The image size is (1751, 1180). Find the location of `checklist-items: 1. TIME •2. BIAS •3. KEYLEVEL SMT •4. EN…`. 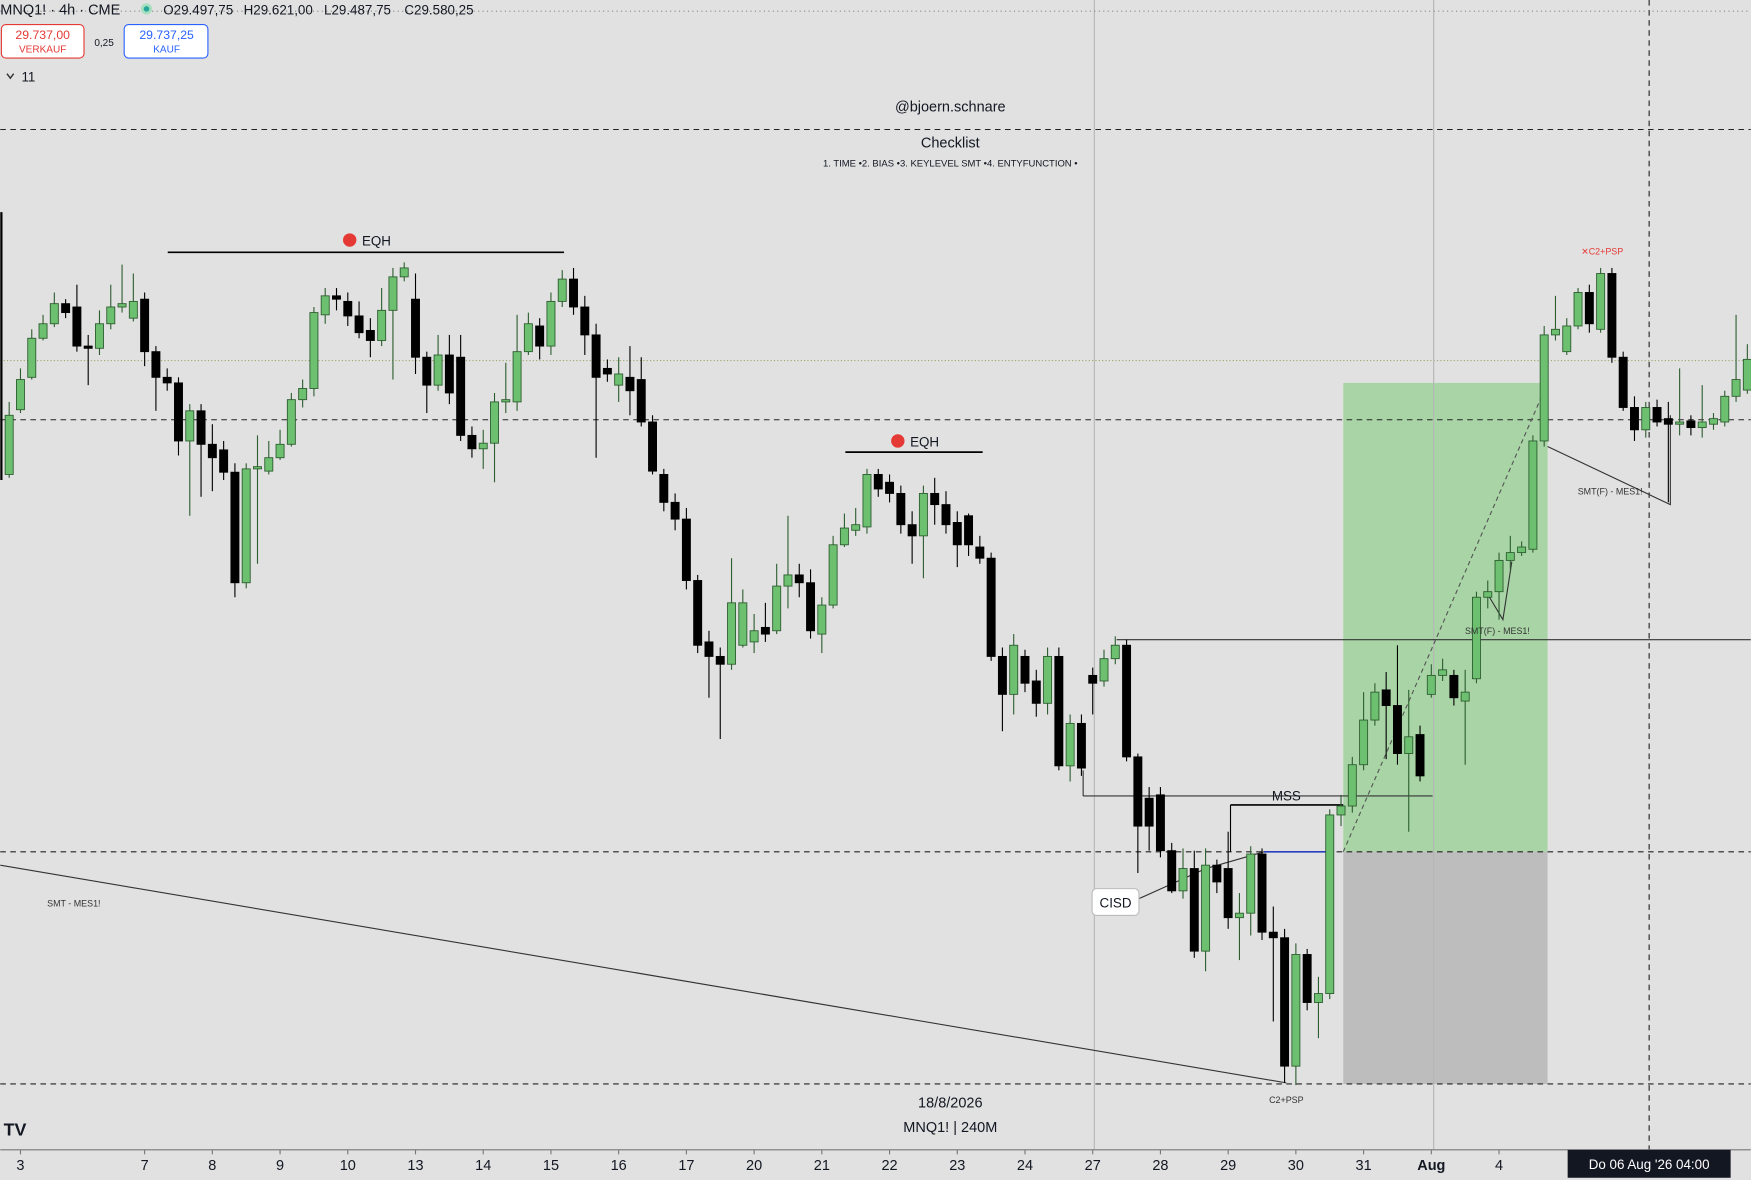

checklist-items: 1. TIME •2. BIAS •3. KEYLEVEL SMT •4. EN… is located at coordinates (950, 163).